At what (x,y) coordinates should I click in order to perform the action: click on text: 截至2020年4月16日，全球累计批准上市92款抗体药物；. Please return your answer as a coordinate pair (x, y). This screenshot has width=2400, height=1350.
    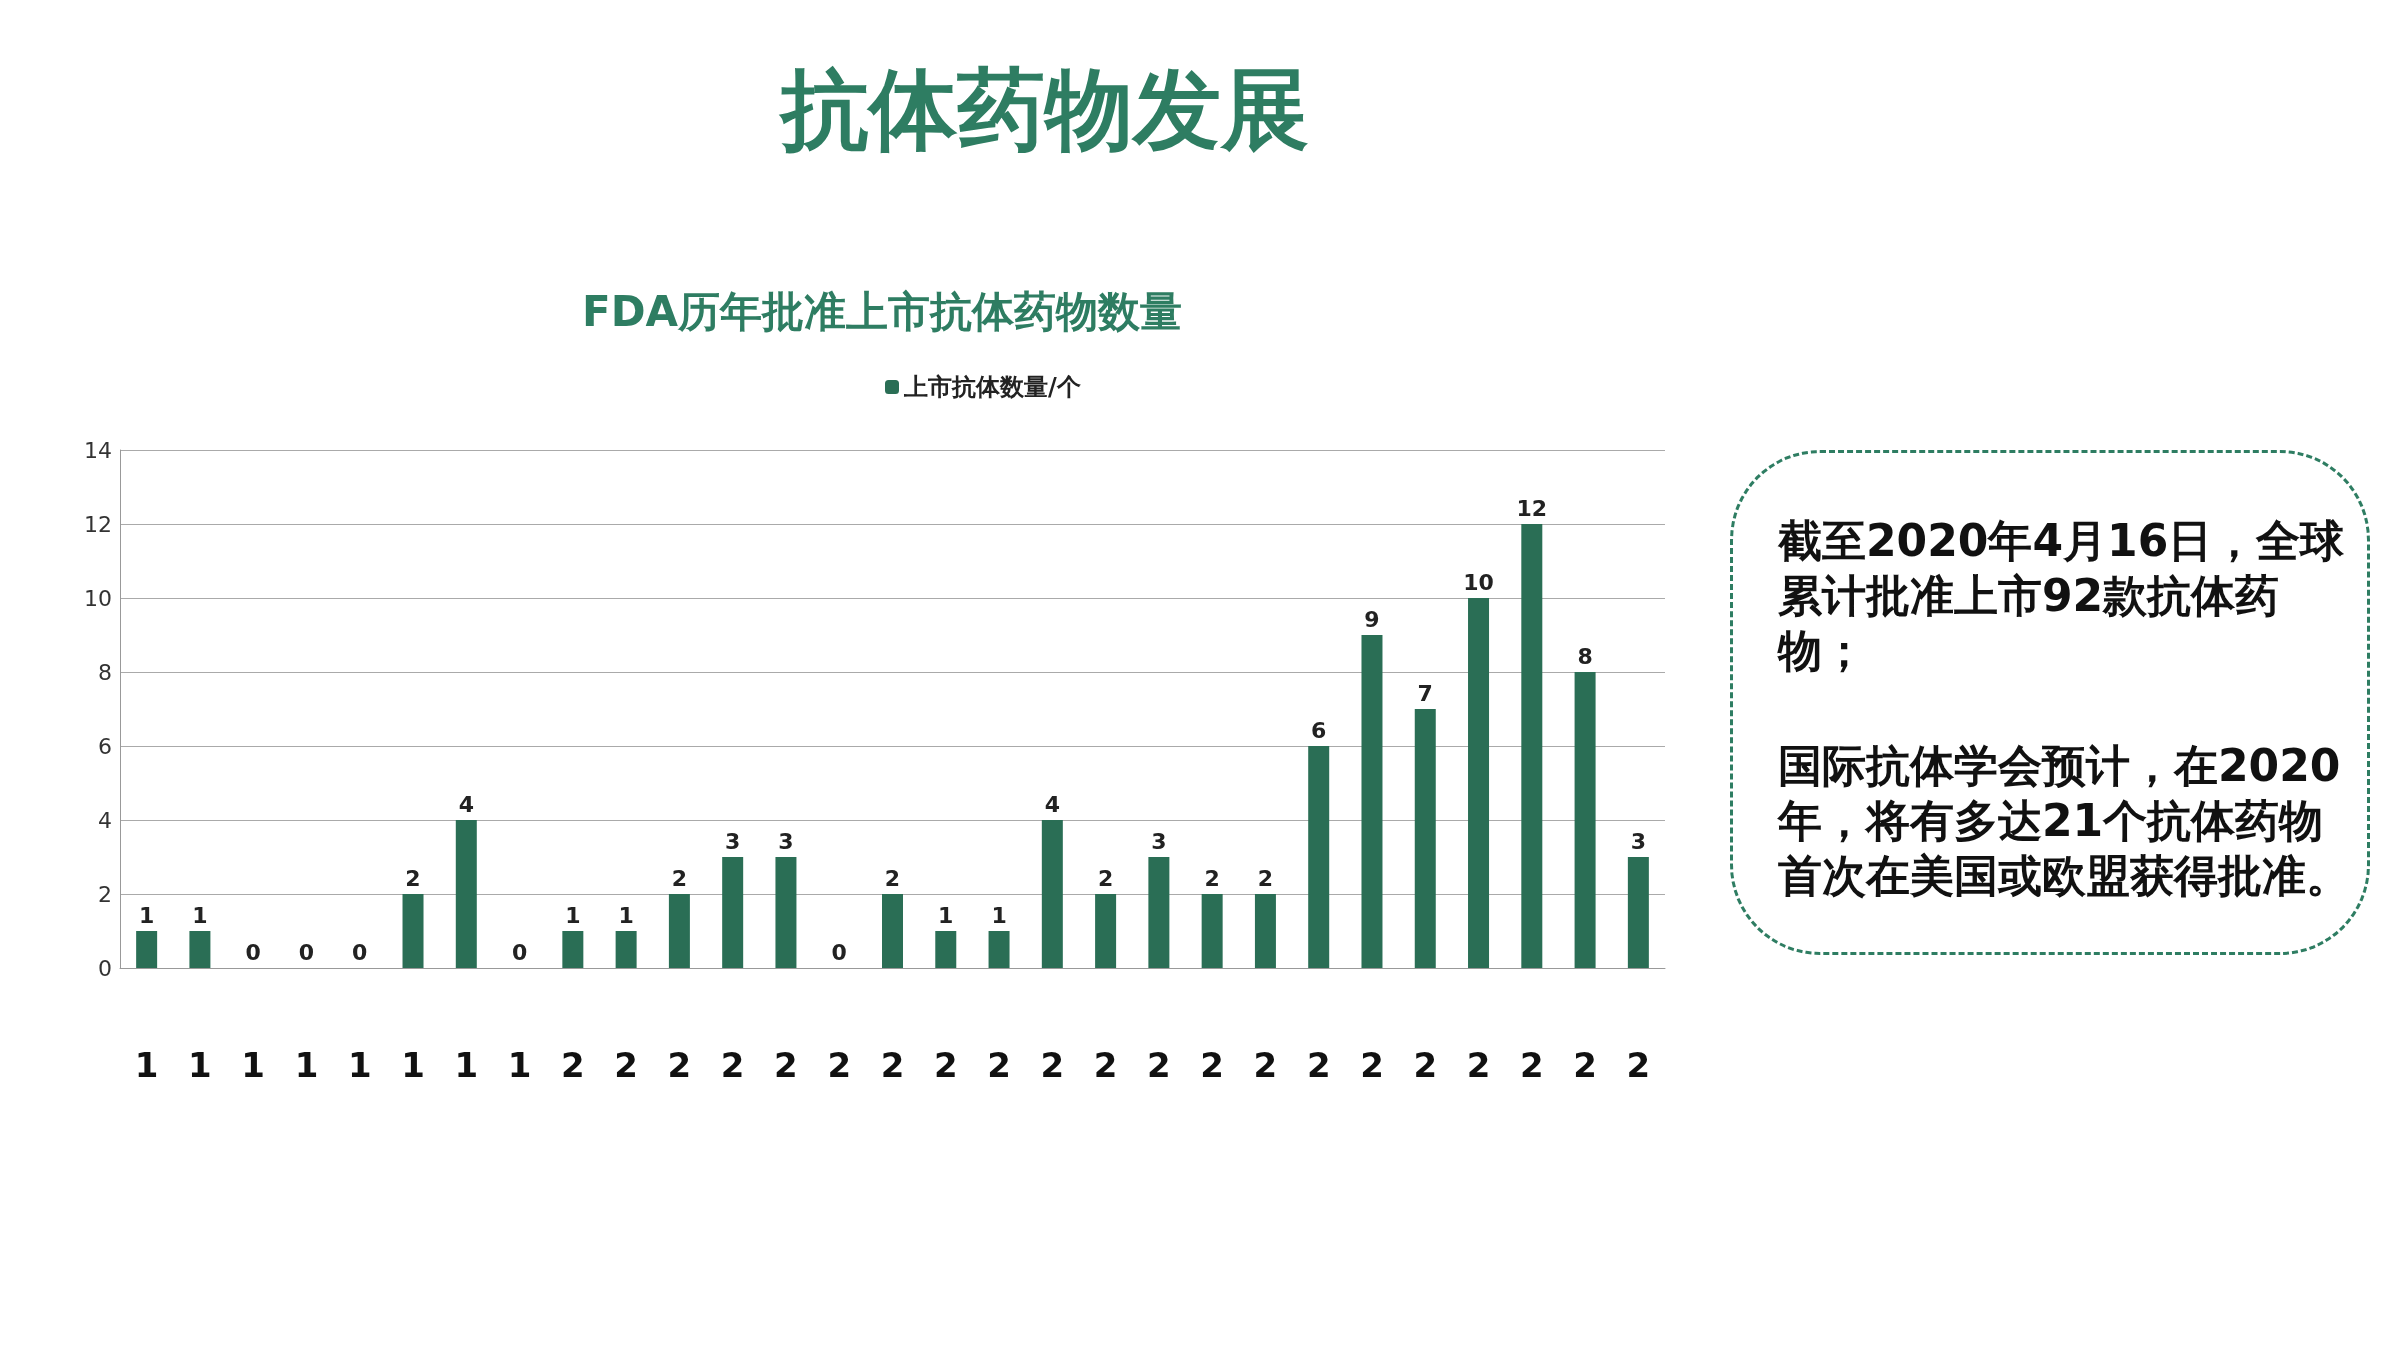
    Looking at the image, I should click on (2062, 596).